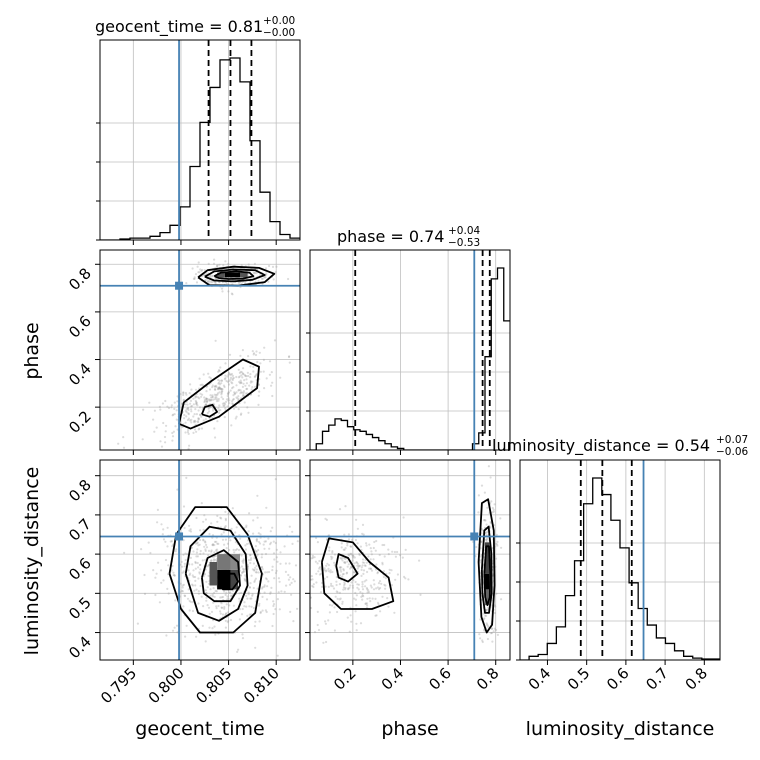 The height and width of the screenshot is (760, 760). Describe the element at coordinates (618, 679) in the screenshot. I see `x-tick-label: 0.6` at that location.